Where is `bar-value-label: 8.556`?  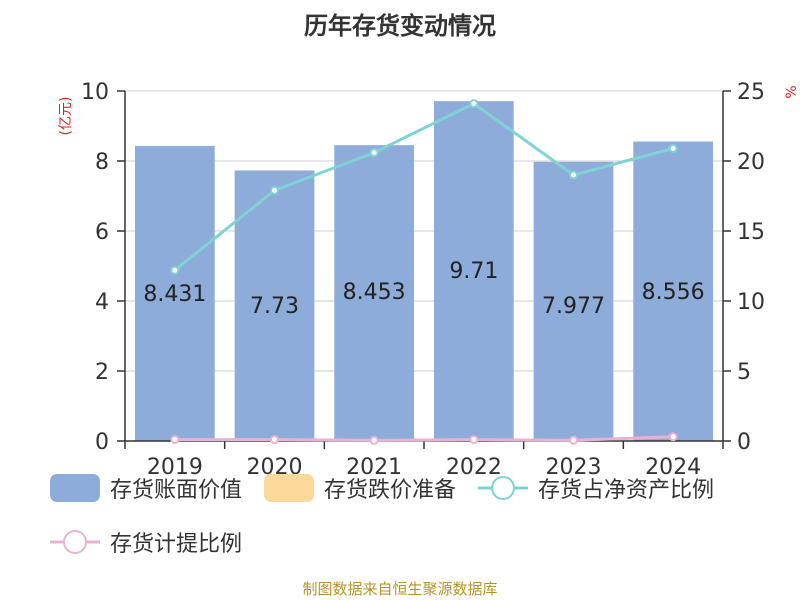 bar-value-label: 8.556 is located at coordinates (673, 292).